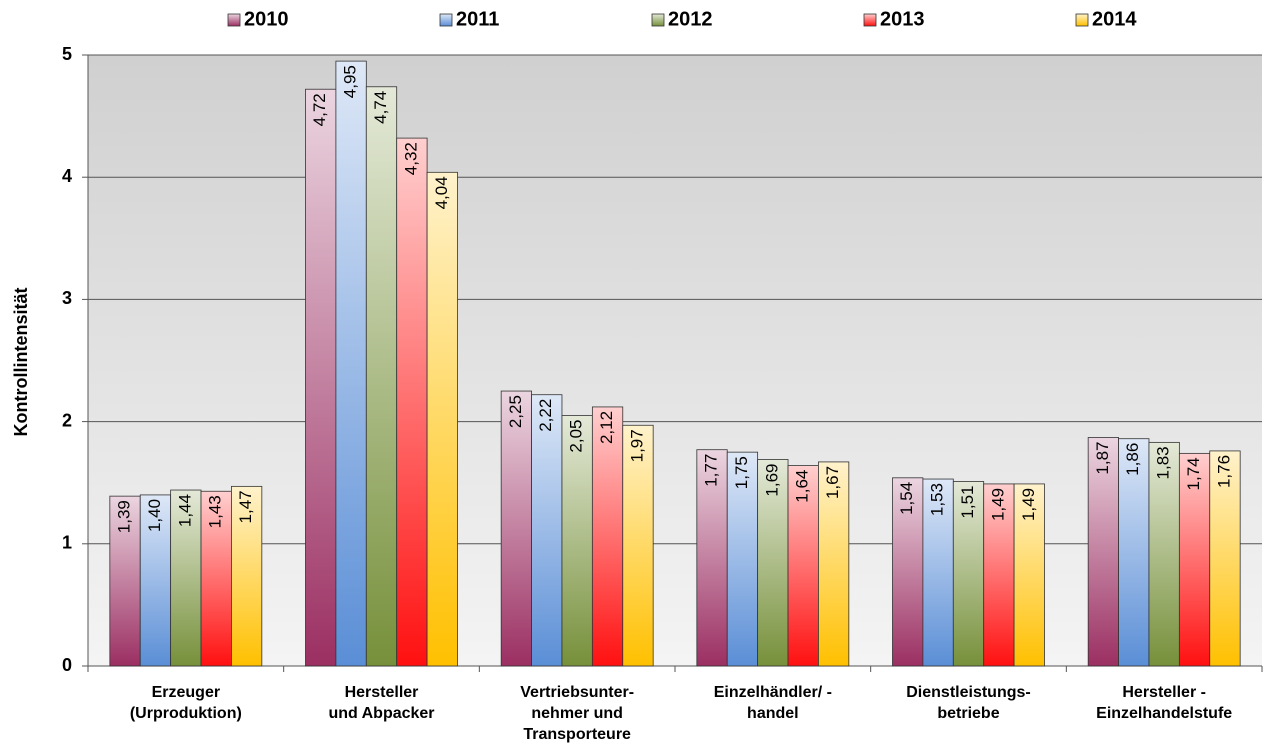 This screenshot has height=753, width=1268. Describe the element at coordinates (266, 19) in the screenshot. I see `legend-label: 2010` at that location.